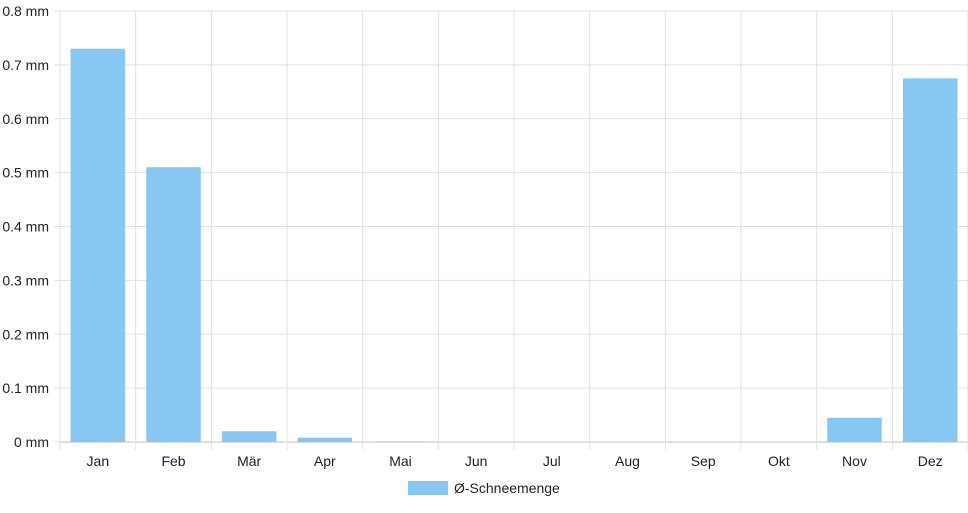  Describe the element at coordinates (25, 227) in the screenshot. I see `y-tick-label: 0.4 mm` at that location.